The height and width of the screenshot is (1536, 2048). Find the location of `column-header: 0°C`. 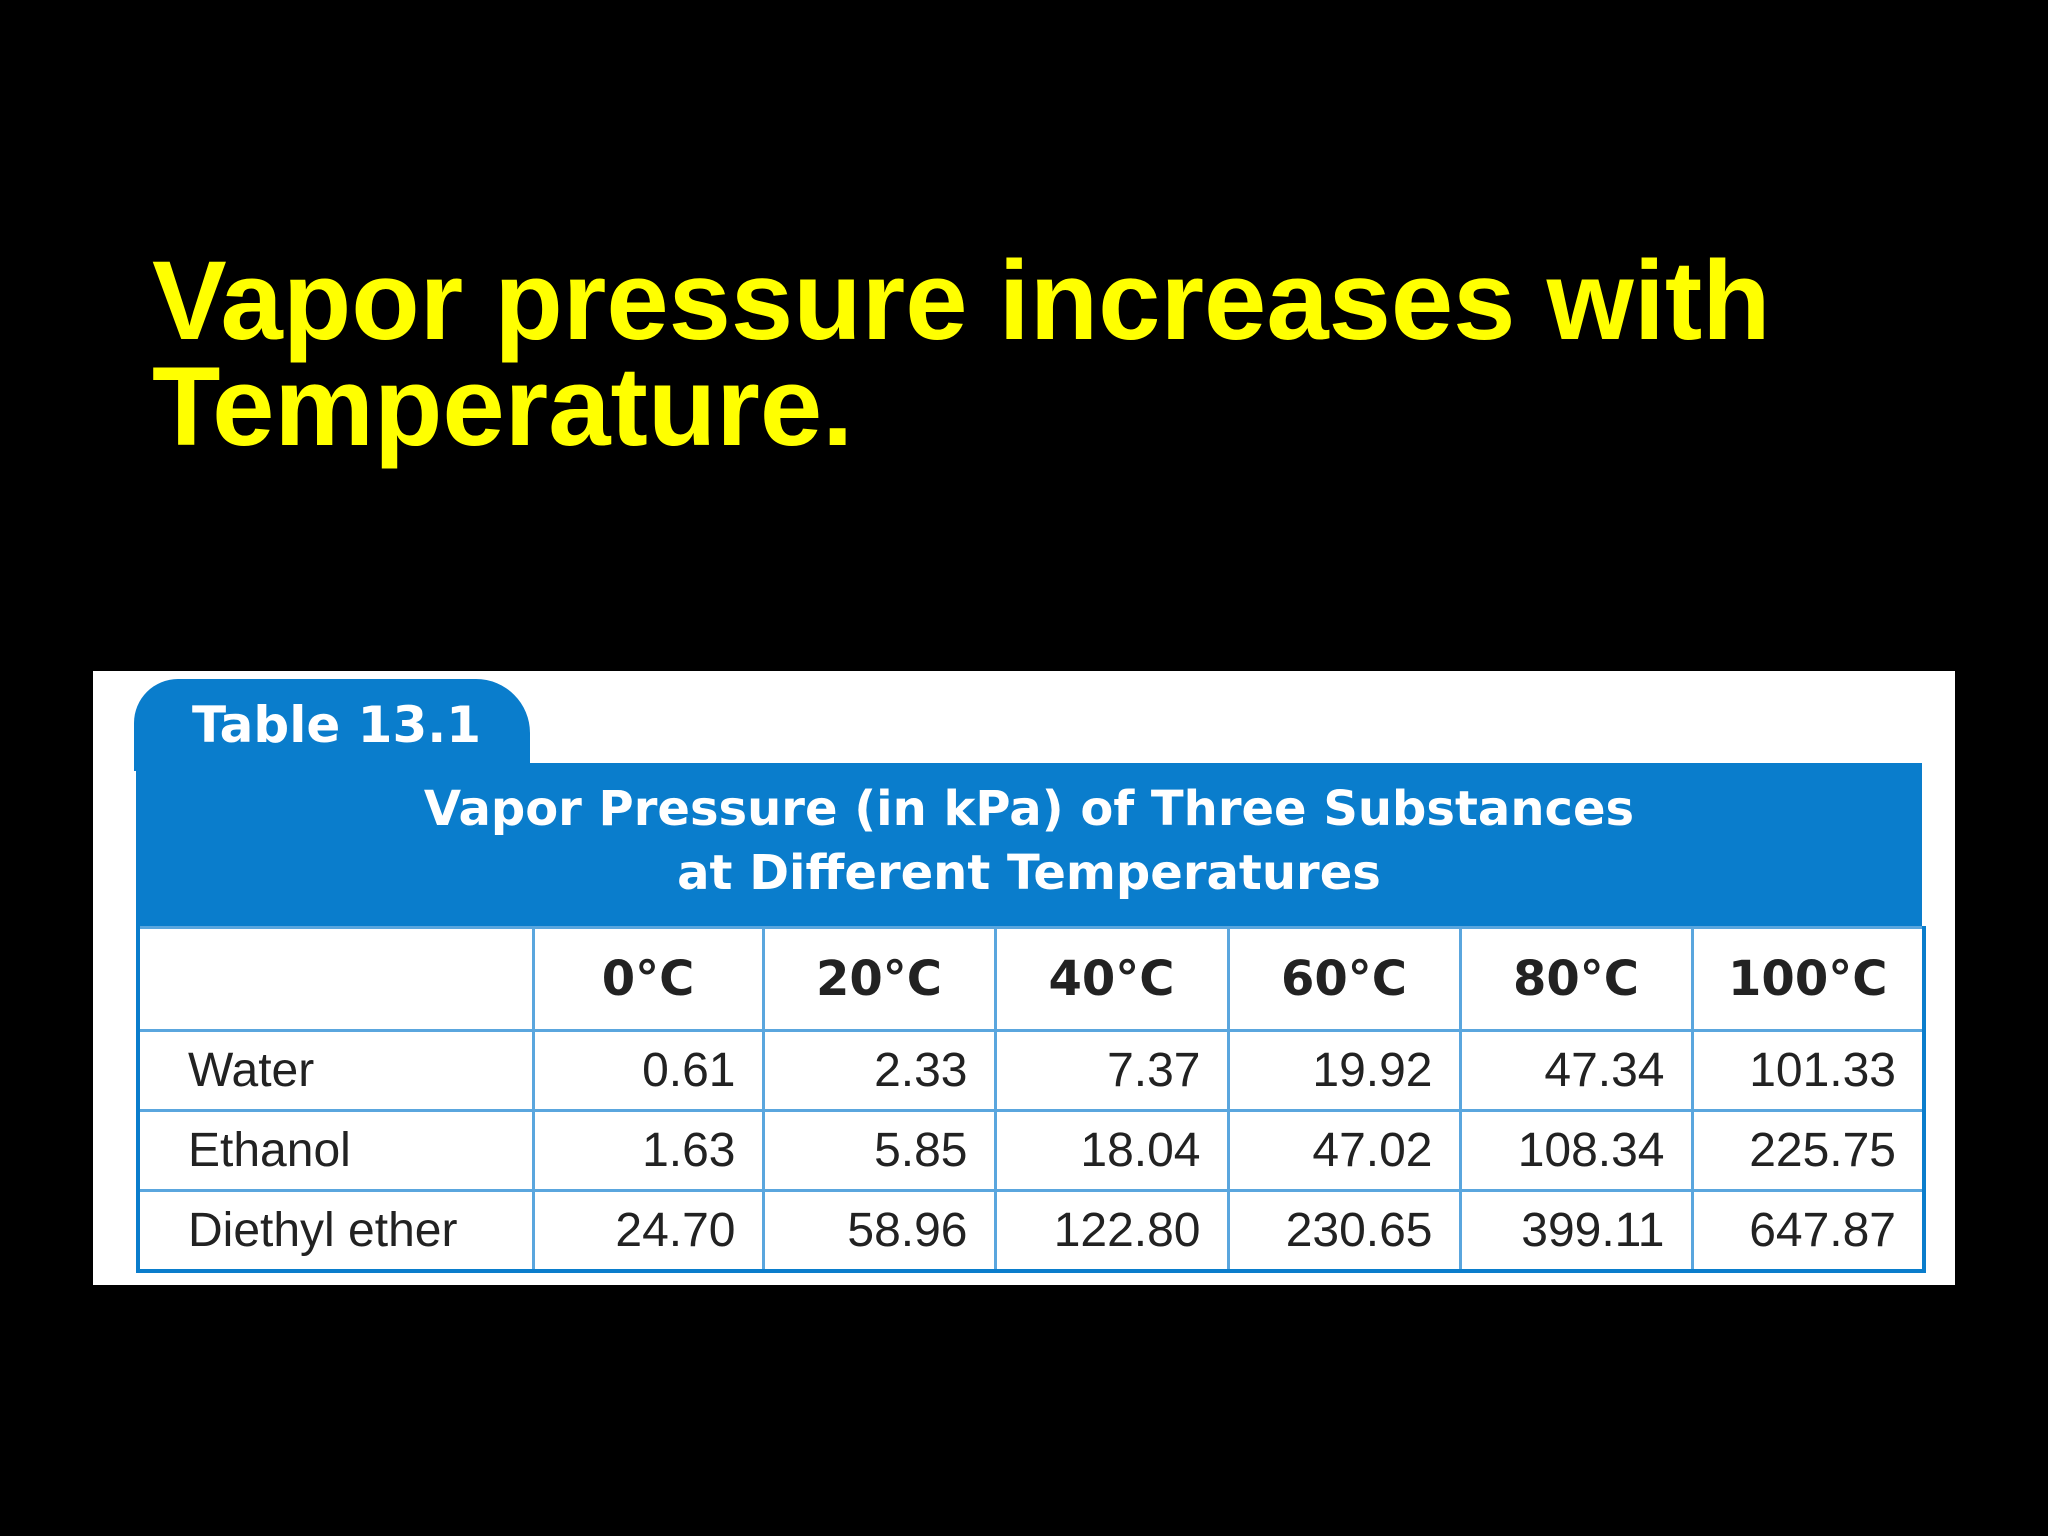

column-header: 0°C is located at coordinates (648, 979).